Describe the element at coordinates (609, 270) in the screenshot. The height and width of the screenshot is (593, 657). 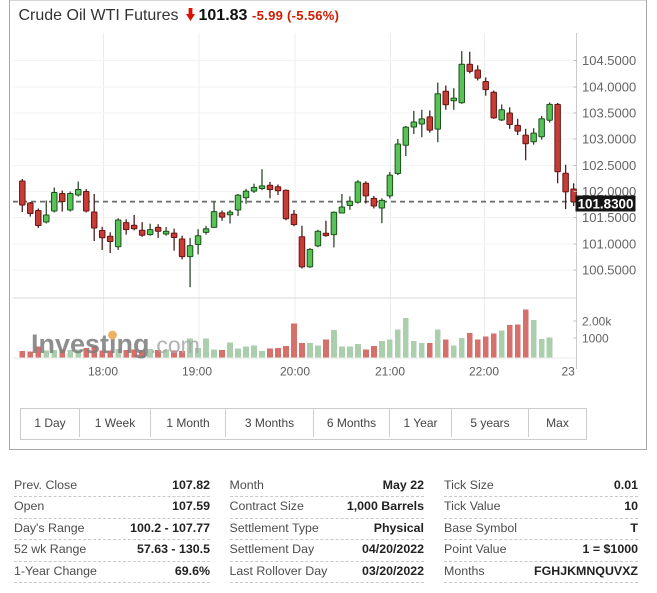
I see `svg-text: 100.5000` at that location.